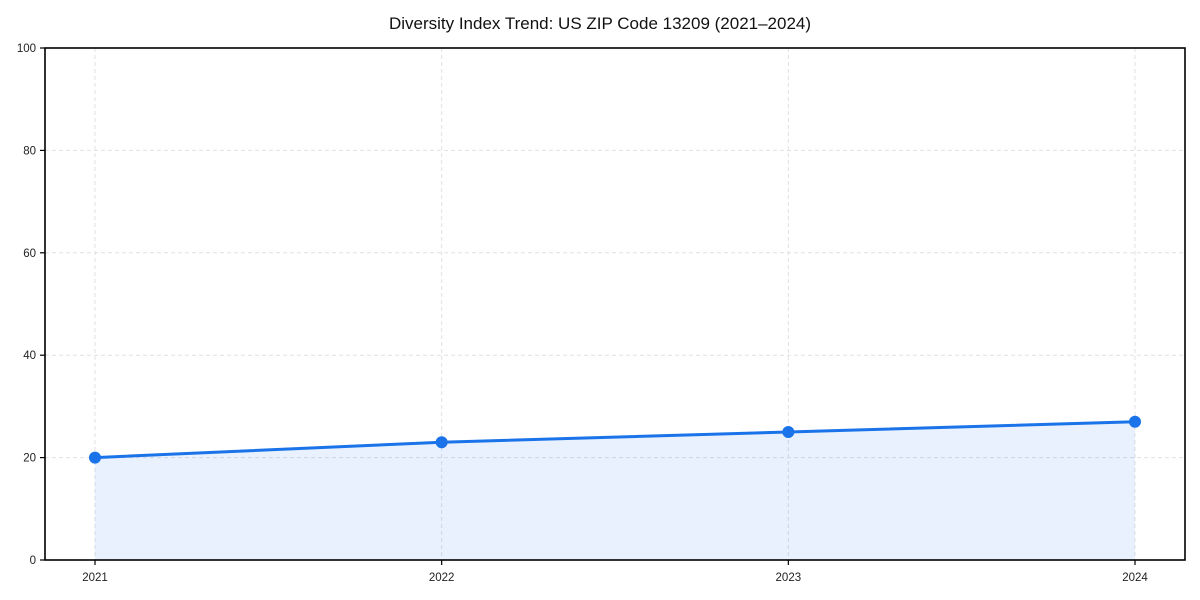 The height and width of the screenshot is (600, 1200). What do you see at coordinates (29, 459) in the screenshot?
I see `y-tick-label: 20` at bounding box center [29, 459].